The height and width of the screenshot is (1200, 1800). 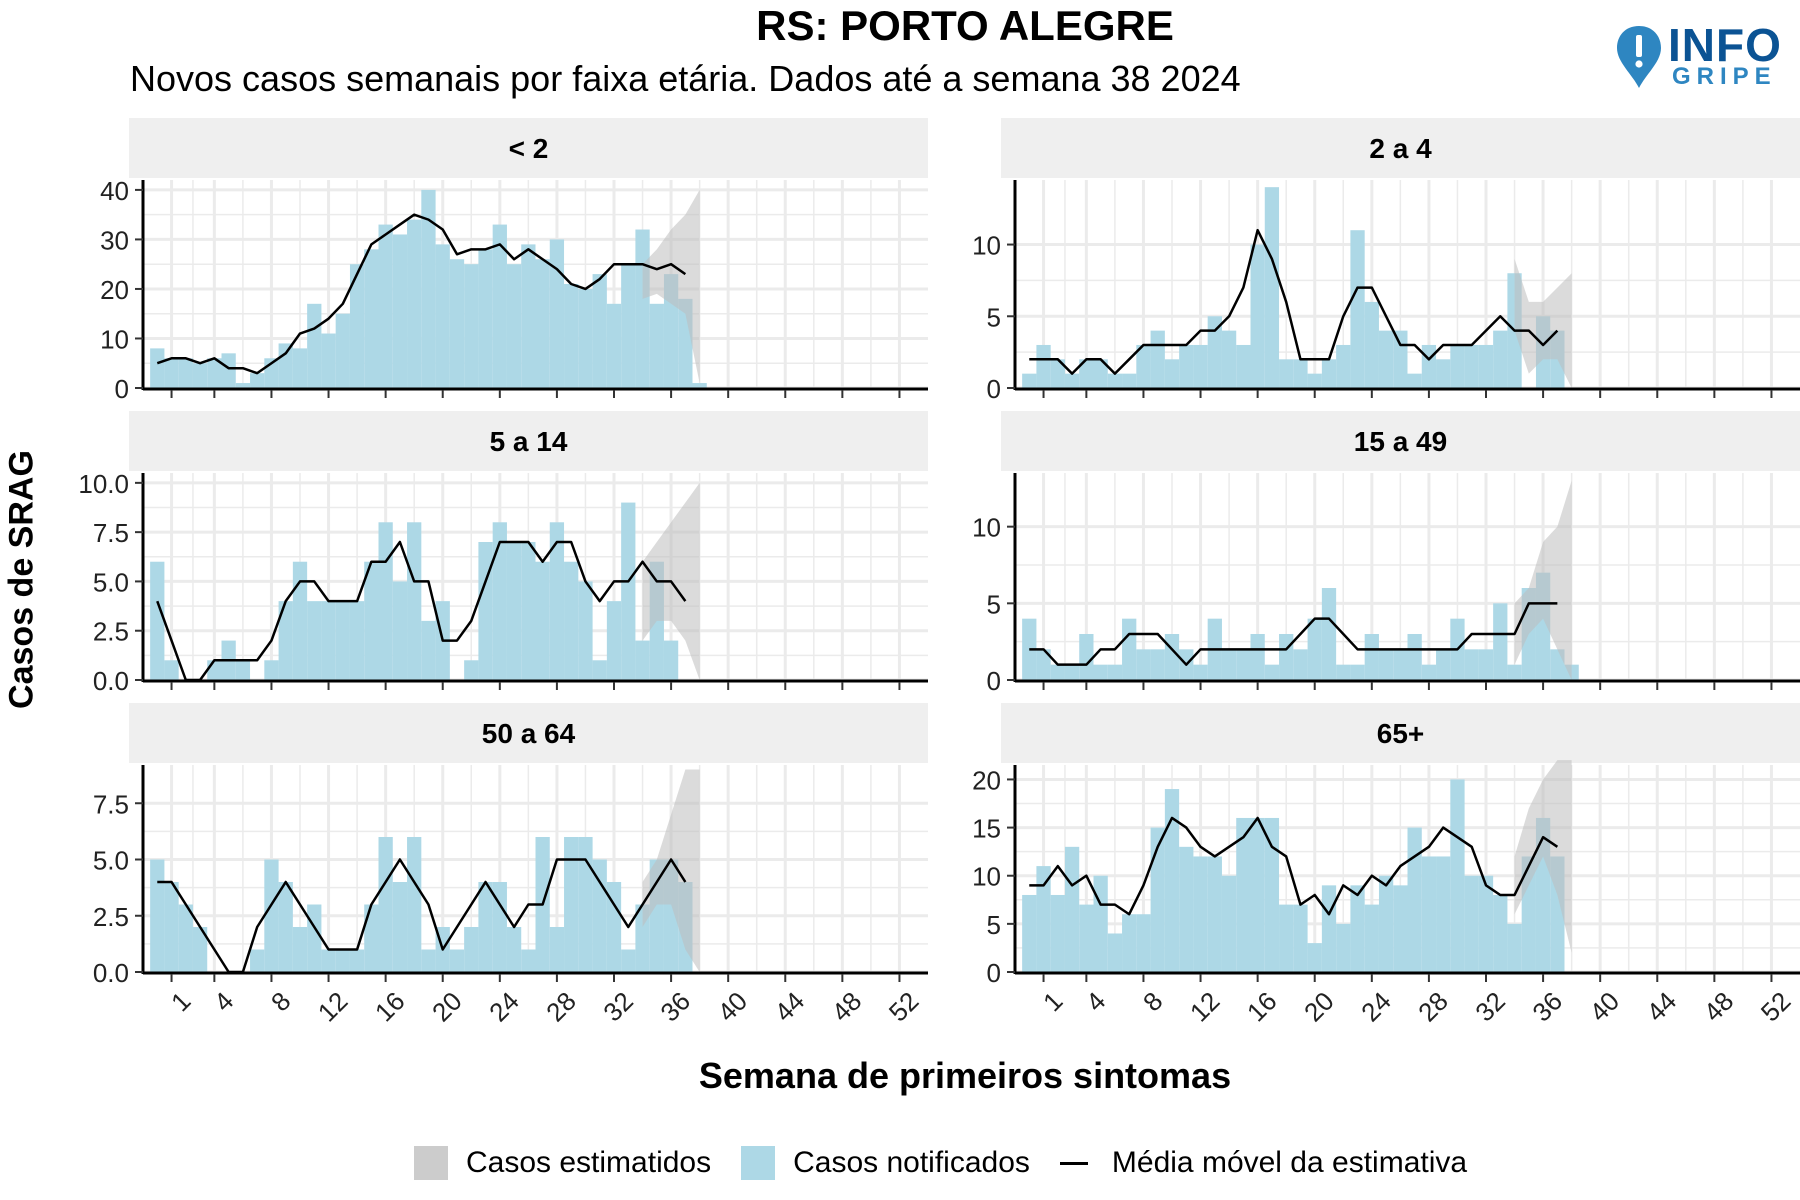 What do you see at coordinates (1294, 301) in the screenshot?
I see `panel-2-moving-average-line` at bounding box center [1294, 301].